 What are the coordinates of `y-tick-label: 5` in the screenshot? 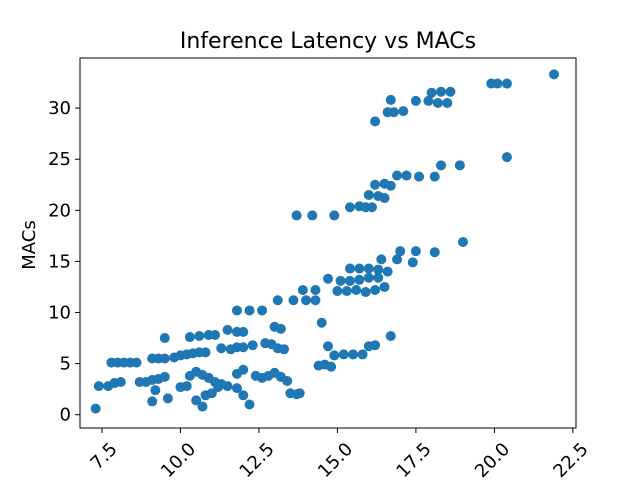 It's located at (65, 364).